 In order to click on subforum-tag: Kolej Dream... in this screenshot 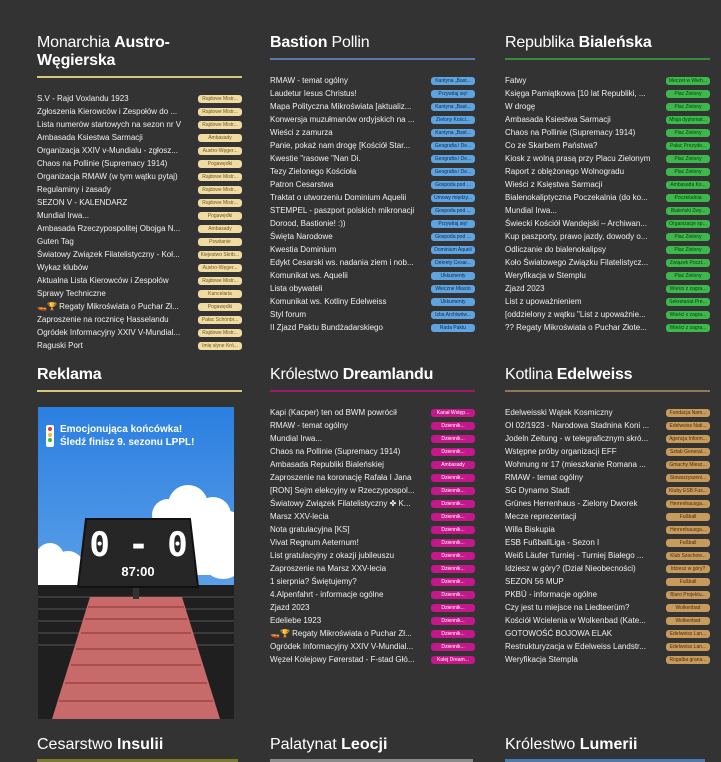, I will do `click(453, 659)`.